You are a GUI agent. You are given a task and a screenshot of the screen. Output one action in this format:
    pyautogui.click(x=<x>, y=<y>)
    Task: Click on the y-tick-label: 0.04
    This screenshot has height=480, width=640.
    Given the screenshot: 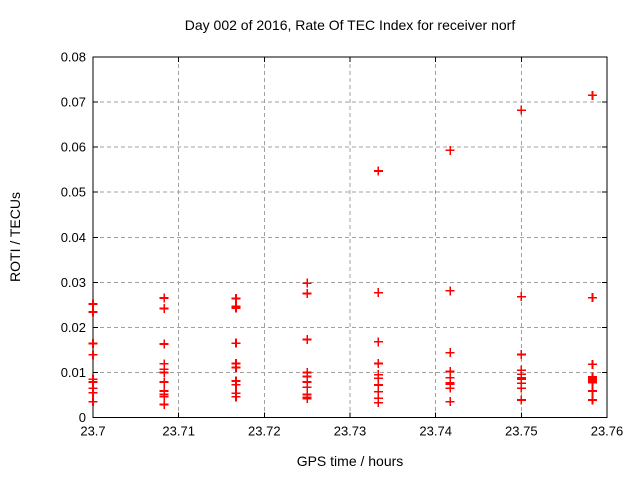 What is the action you would take?
    pyautogui.click(x=73, y=237)
    